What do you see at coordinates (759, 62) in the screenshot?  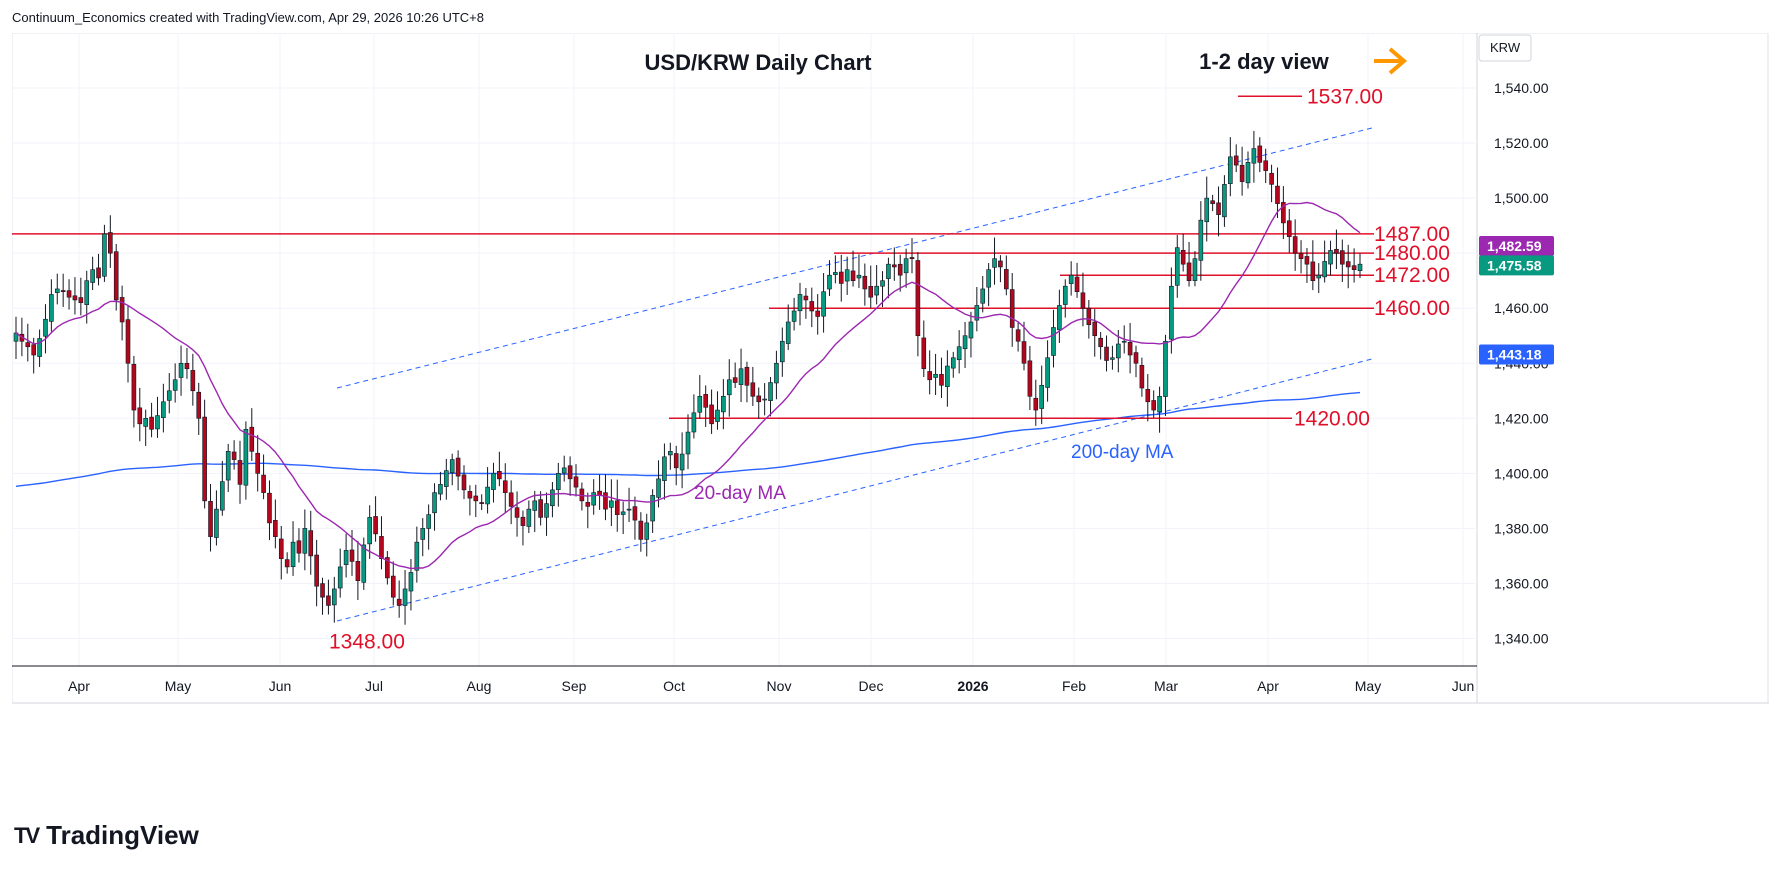 I see `chart-title: USD/KRW Daily Chart` at bounding box center [759, 62].